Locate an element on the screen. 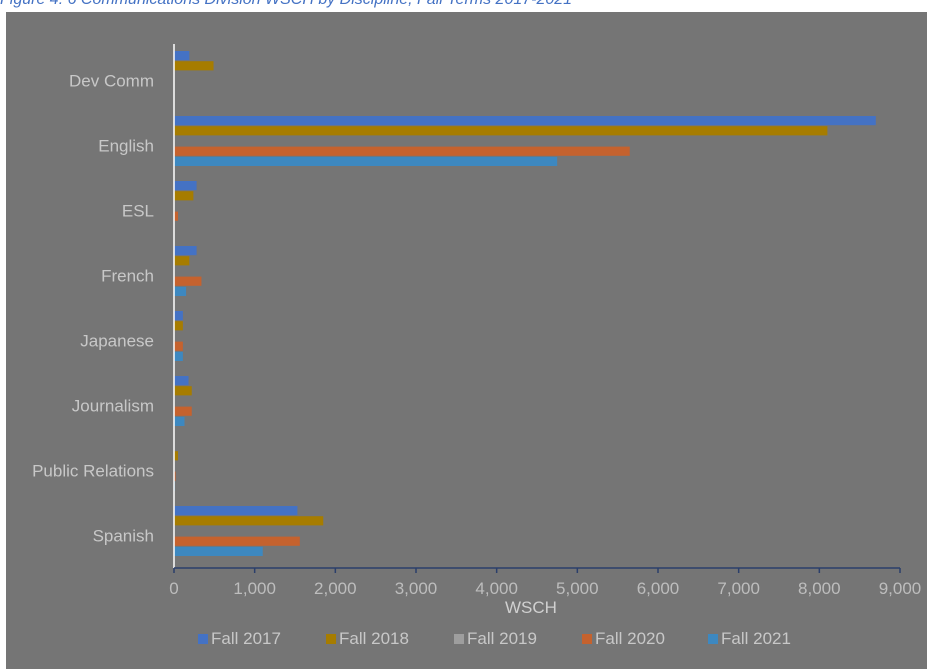 The height and width of the screenshot is (671, 931). x-tick-label: 8,000 is located at coordinates (819, 588).